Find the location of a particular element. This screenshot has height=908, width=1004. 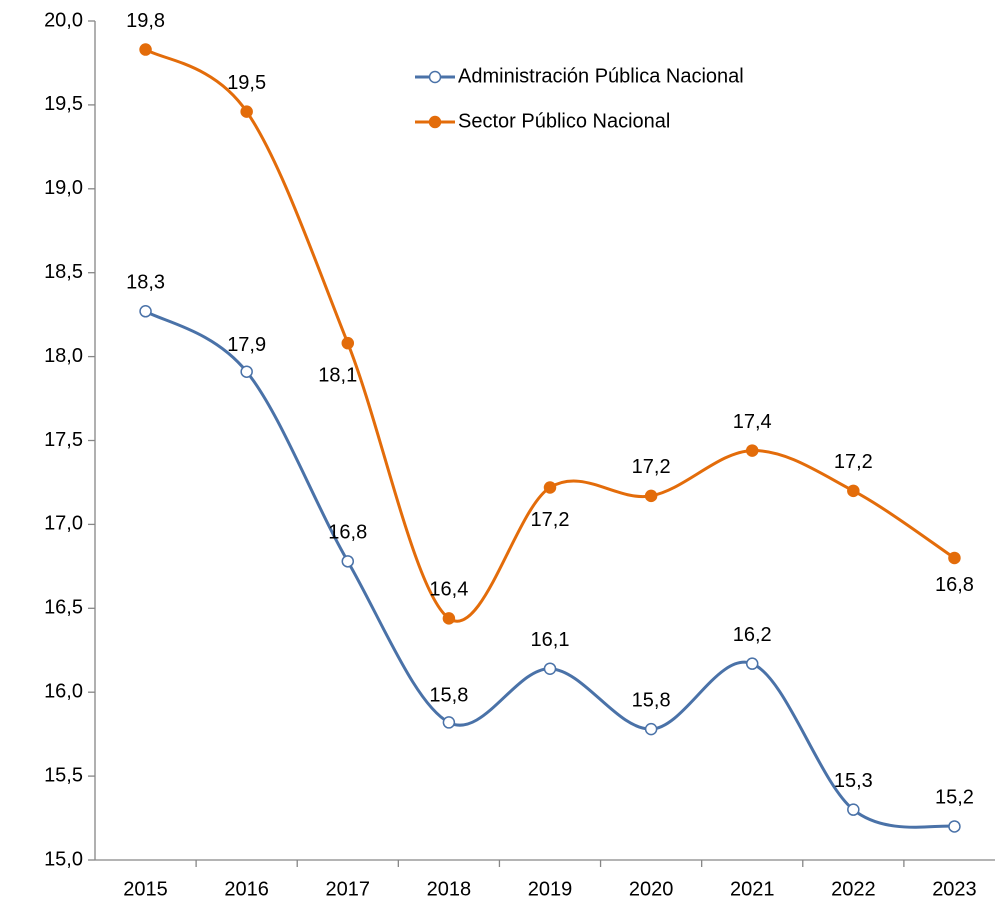

x-tick-label: 2018 is located at coordinates (449, 889).